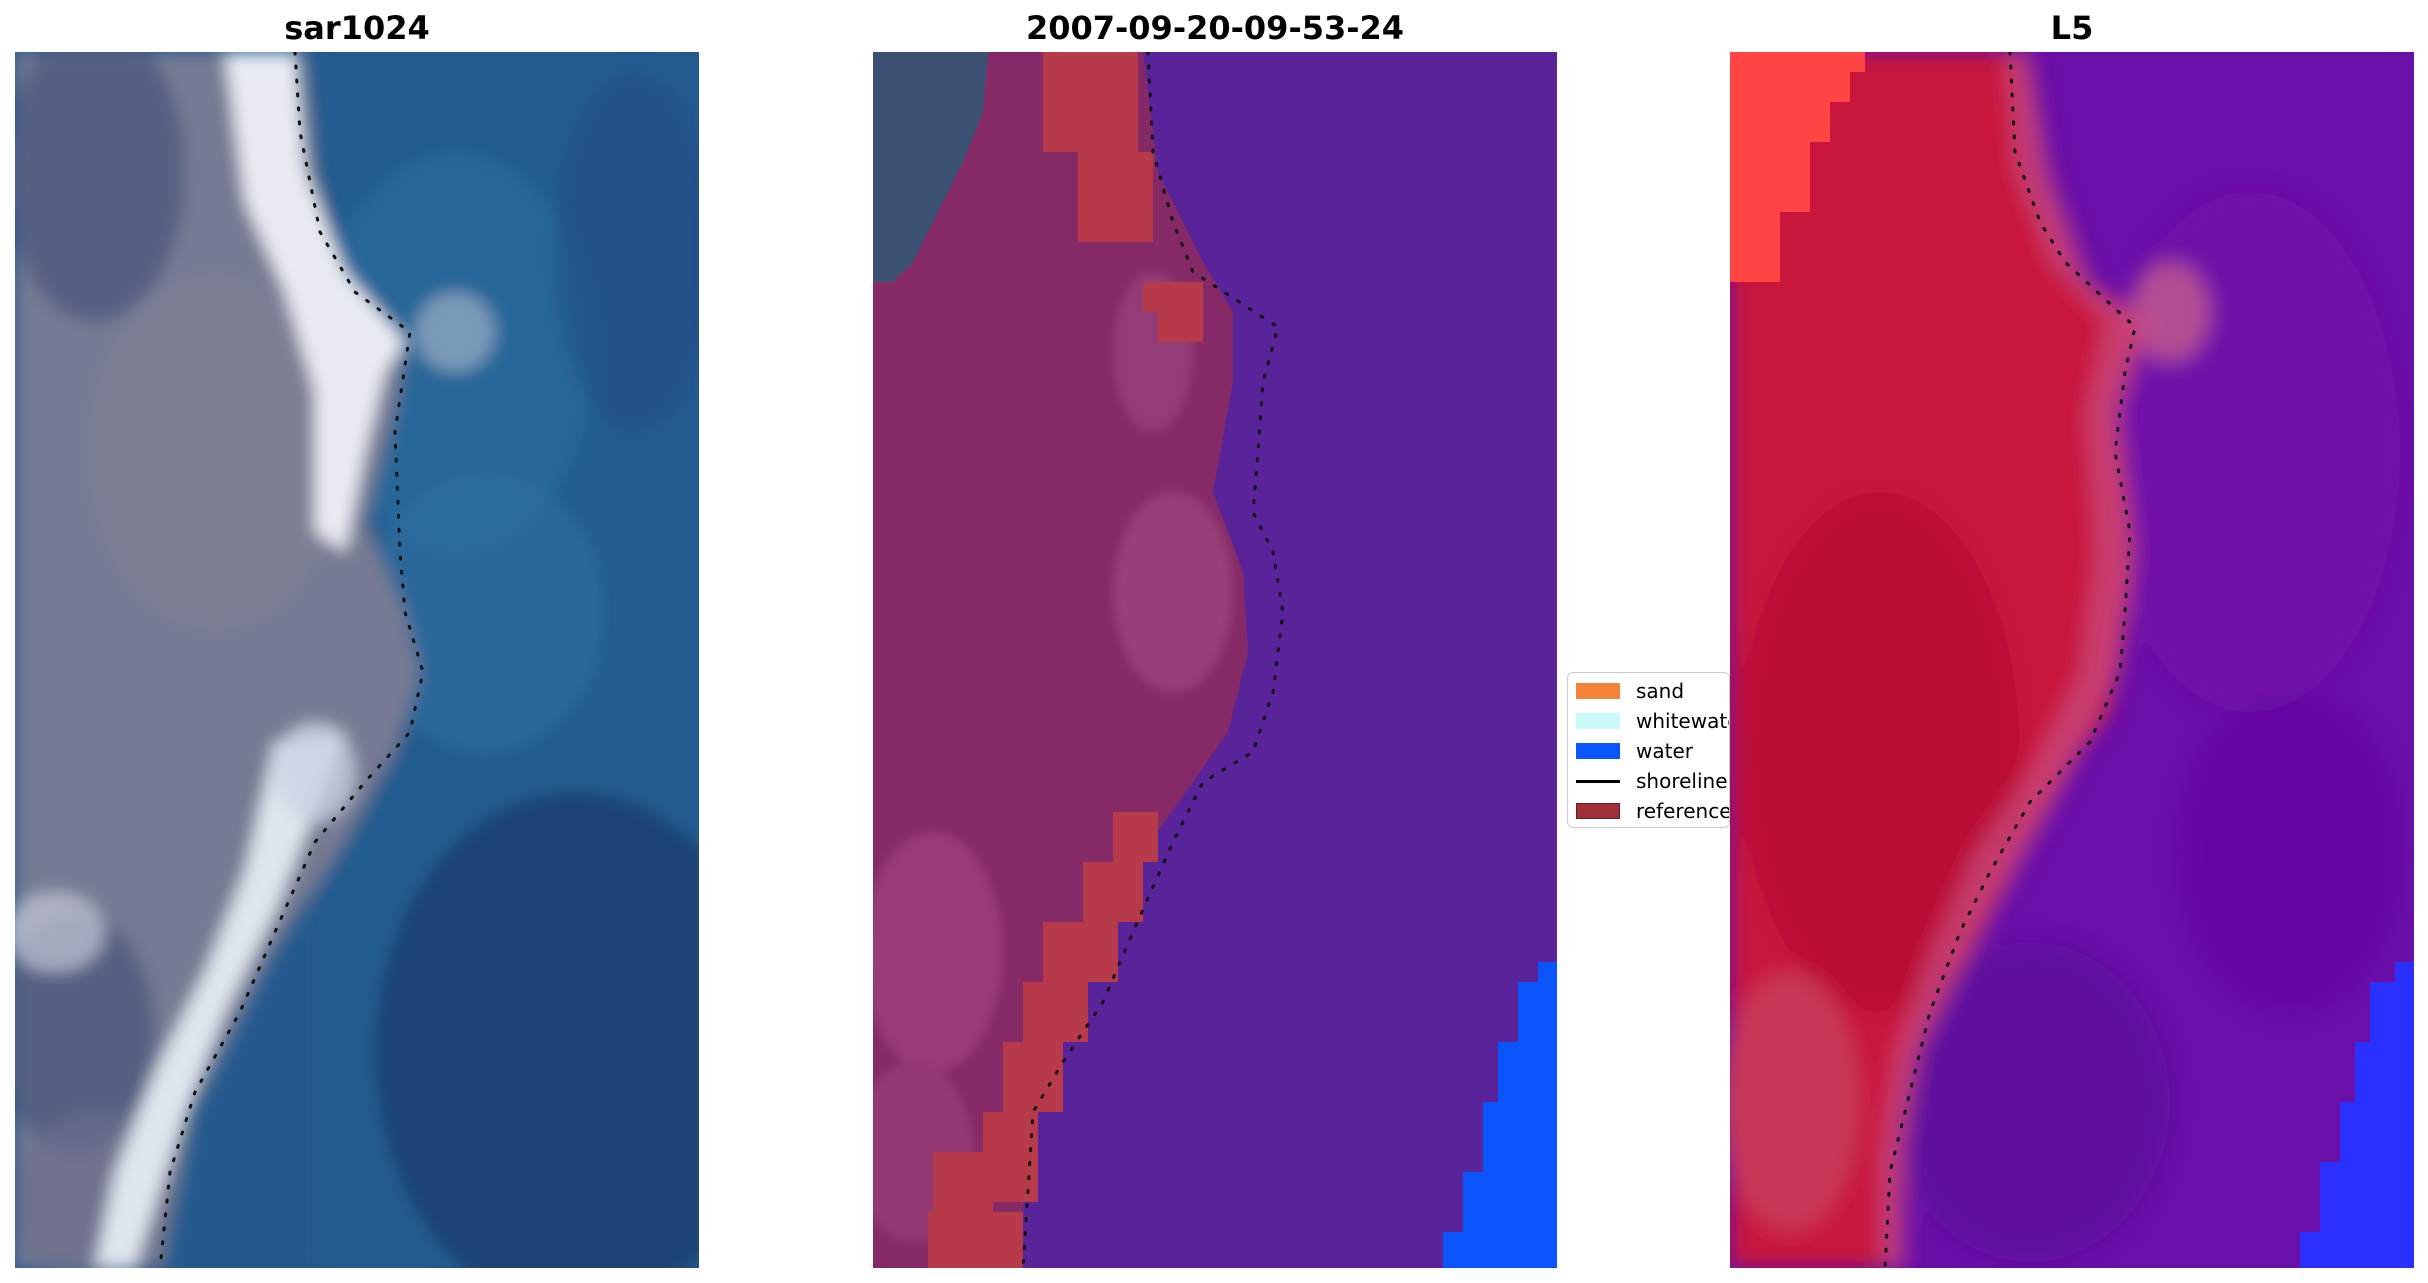  I want to click on legend-item-reference: reference, so click(1653, 811).